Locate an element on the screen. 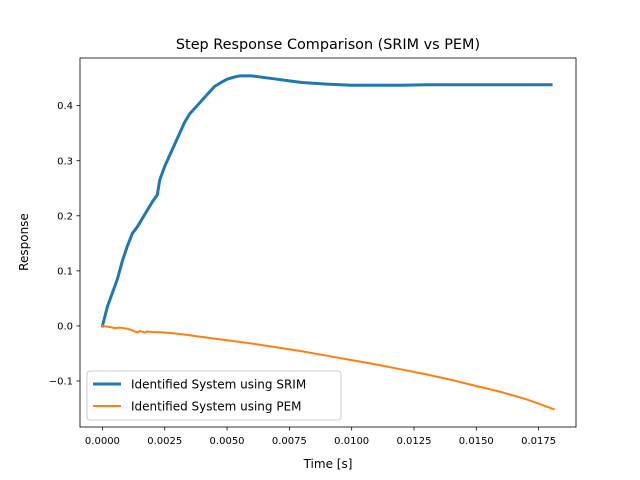 This screenshot has height=480, width=640. x-tick-label: 0.0025 is located at coordinates (164, 441).